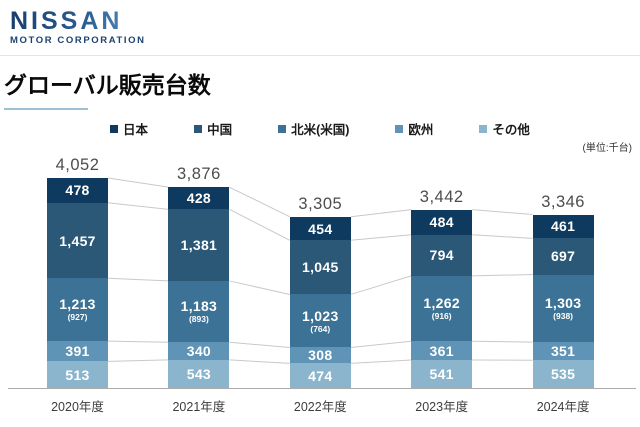 Image resolution: width=640 pixels, height=427 pixels. What do you see at coordinates (77, 317) in the screenshot?
I see `segment-sub-value: (927)` at bounding box center [77, 317].